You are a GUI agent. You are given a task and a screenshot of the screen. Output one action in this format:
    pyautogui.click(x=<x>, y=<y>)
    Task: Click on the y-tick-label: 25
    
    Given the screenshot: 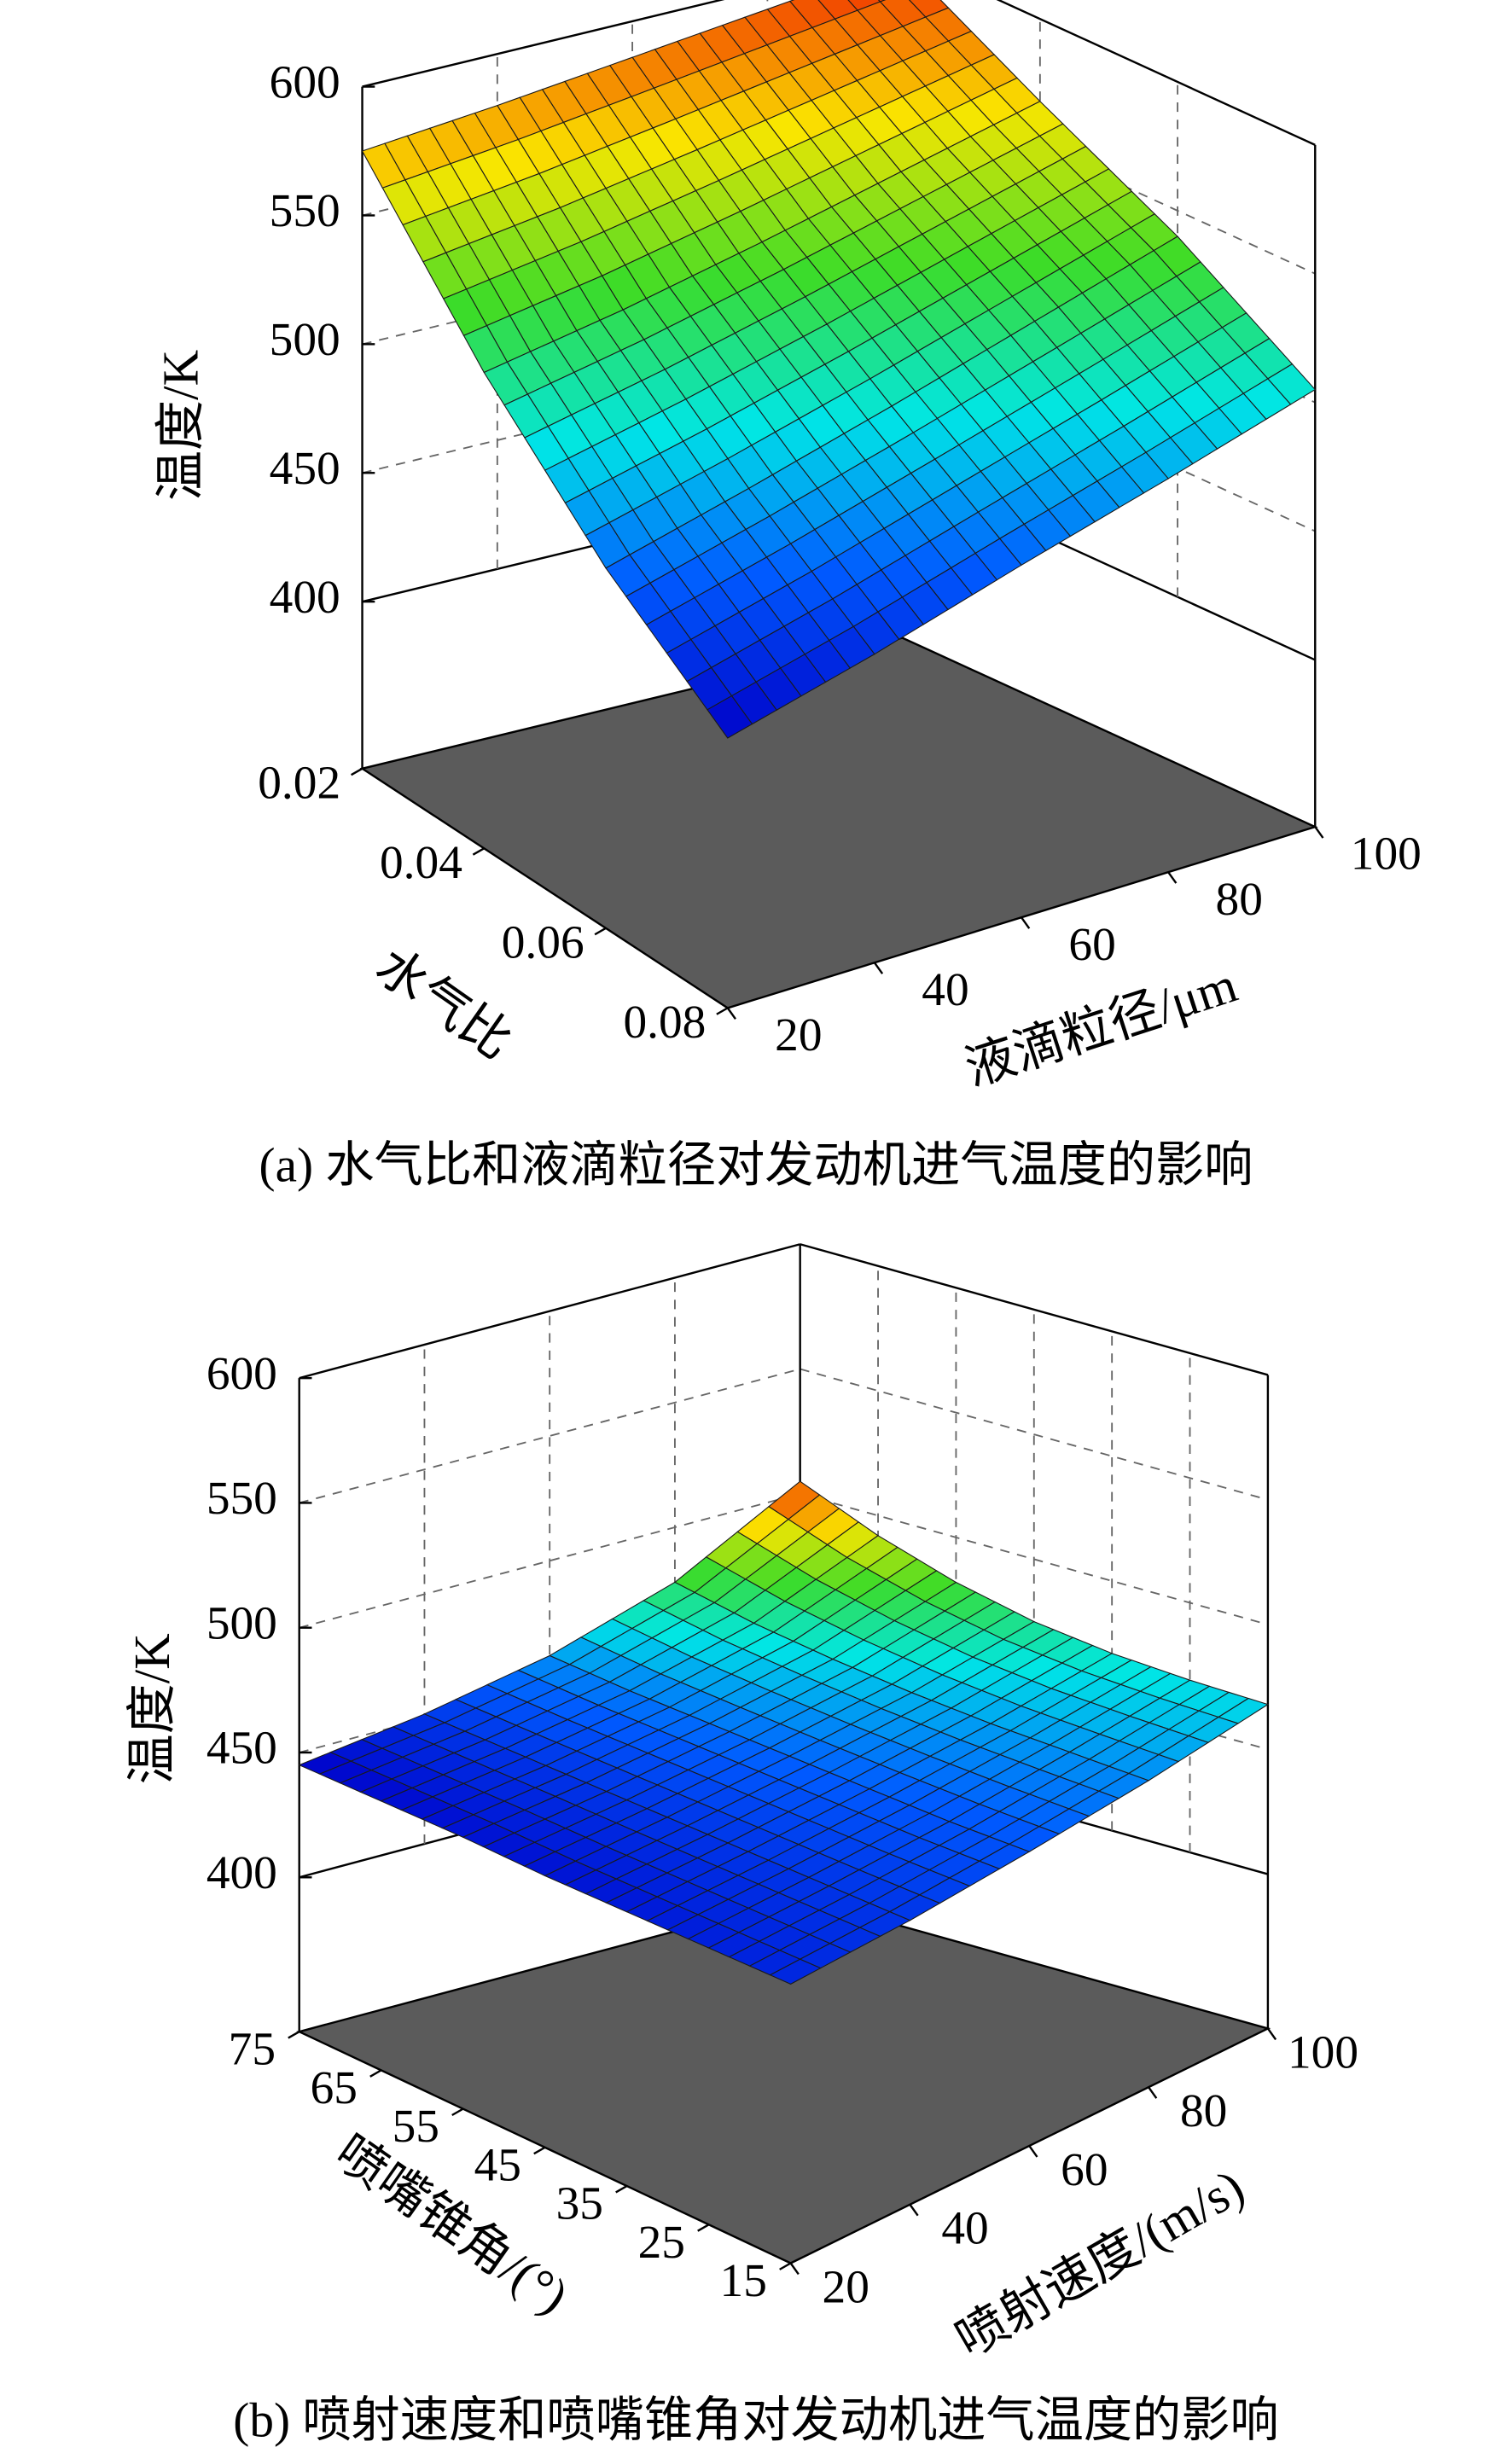 What is the action you would take?
    pyautogui.click(x=661, y=2242)
    